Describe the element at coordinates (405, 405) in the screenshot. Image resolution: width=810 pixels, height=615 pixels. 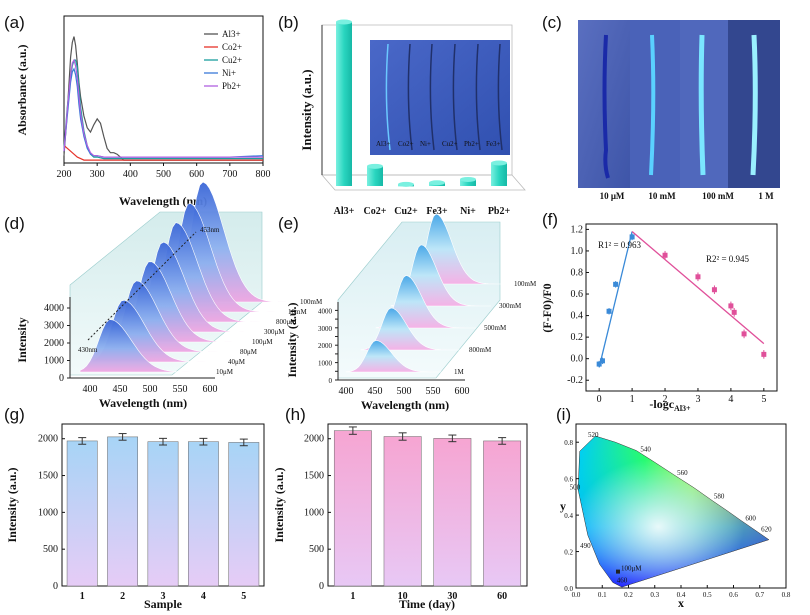
I see `x-axis-label-e: Wavelength (nm)` at that location.